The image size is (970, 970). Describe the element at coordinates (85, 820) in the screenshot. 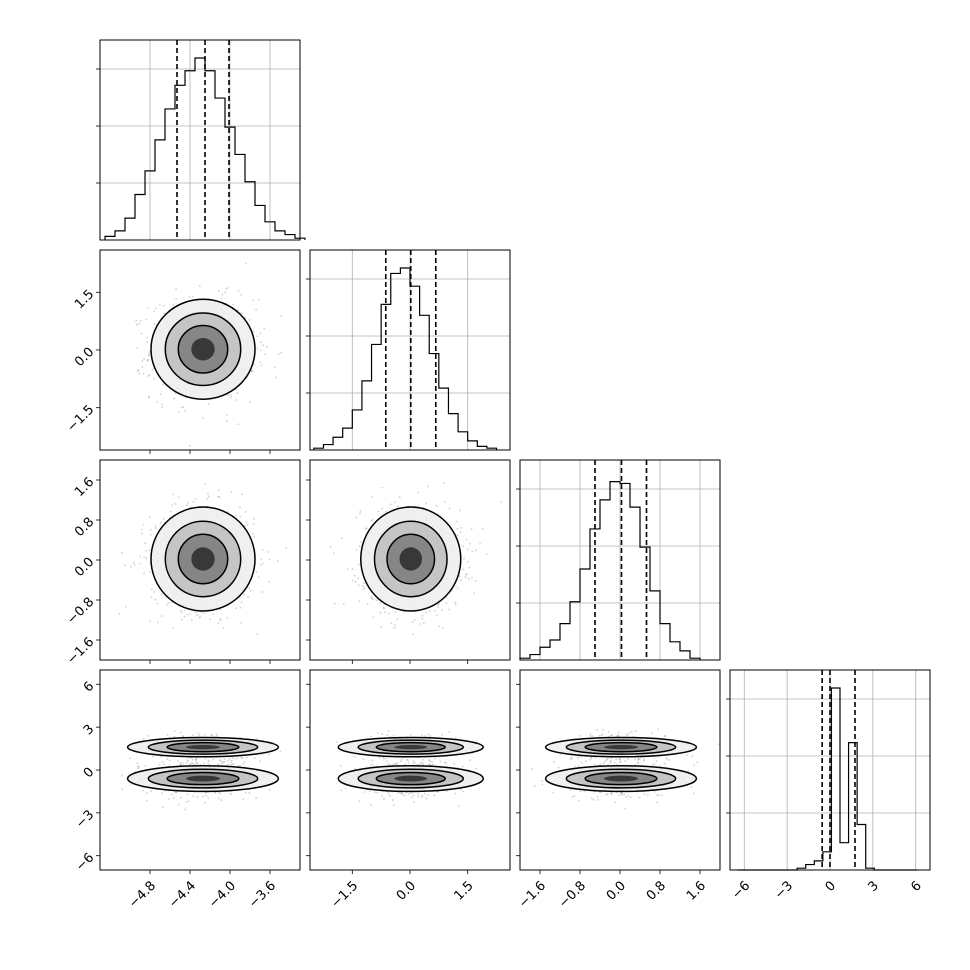

I see `y-tick-label: −3` at that location.